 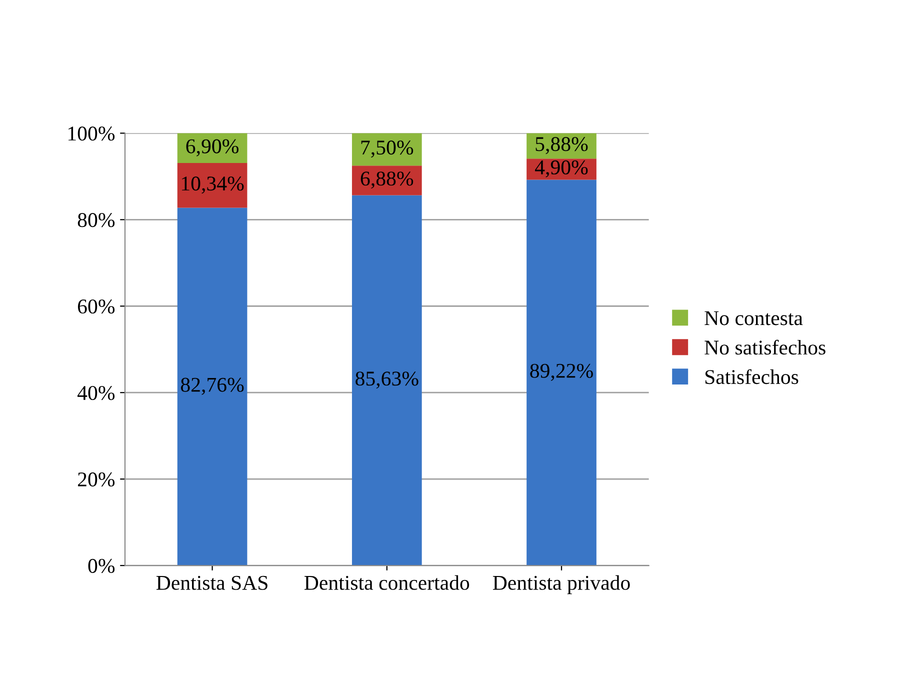 What do you see at coordinates (753, 318) in the screenshot?
I see `legend-label: No contesta` at bounding box center [753, 318].